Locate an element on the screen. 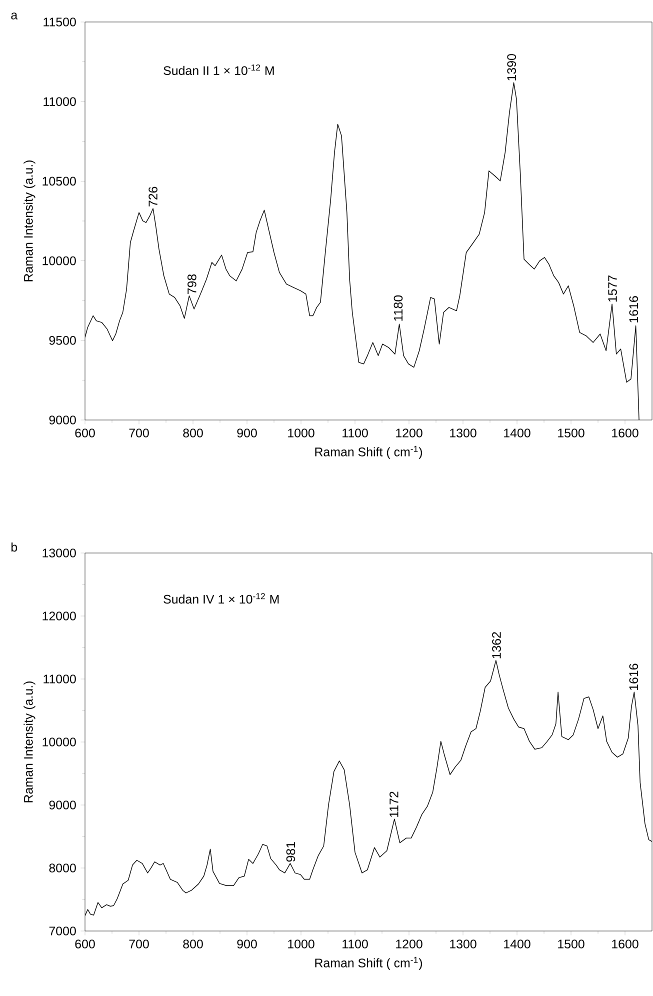 Image resolution: width=653 pixels, height=996 pixels. annotation: 1180 is located at coordinates (398, 308).